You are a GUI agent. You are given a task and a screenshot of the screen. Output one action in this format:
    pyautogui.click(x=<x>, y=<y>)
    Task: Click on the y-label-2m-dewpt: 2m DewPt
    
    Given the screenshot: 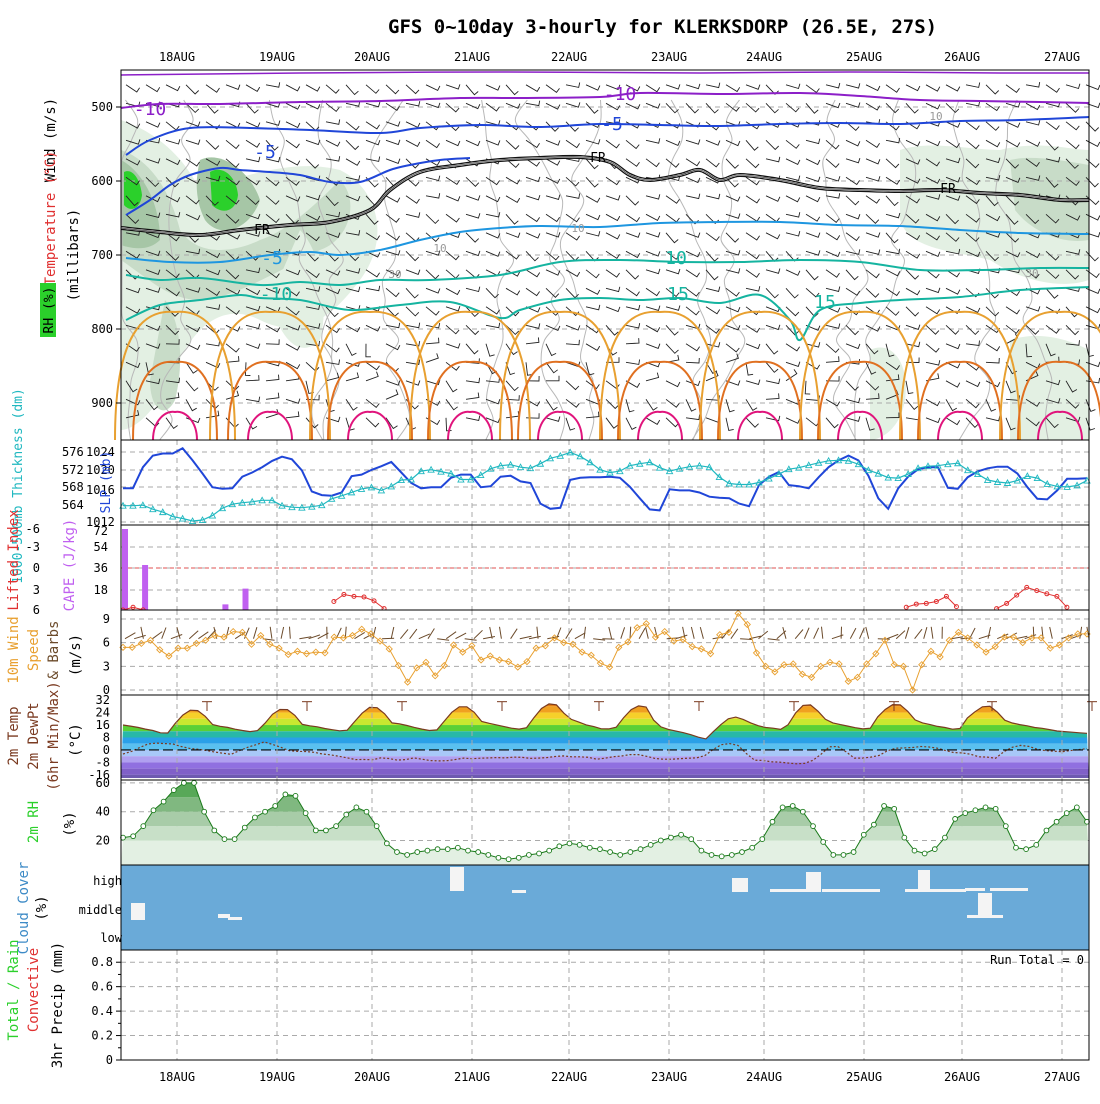 What is the action you would take?
    pyautogui.click(x=34, y=735)
    